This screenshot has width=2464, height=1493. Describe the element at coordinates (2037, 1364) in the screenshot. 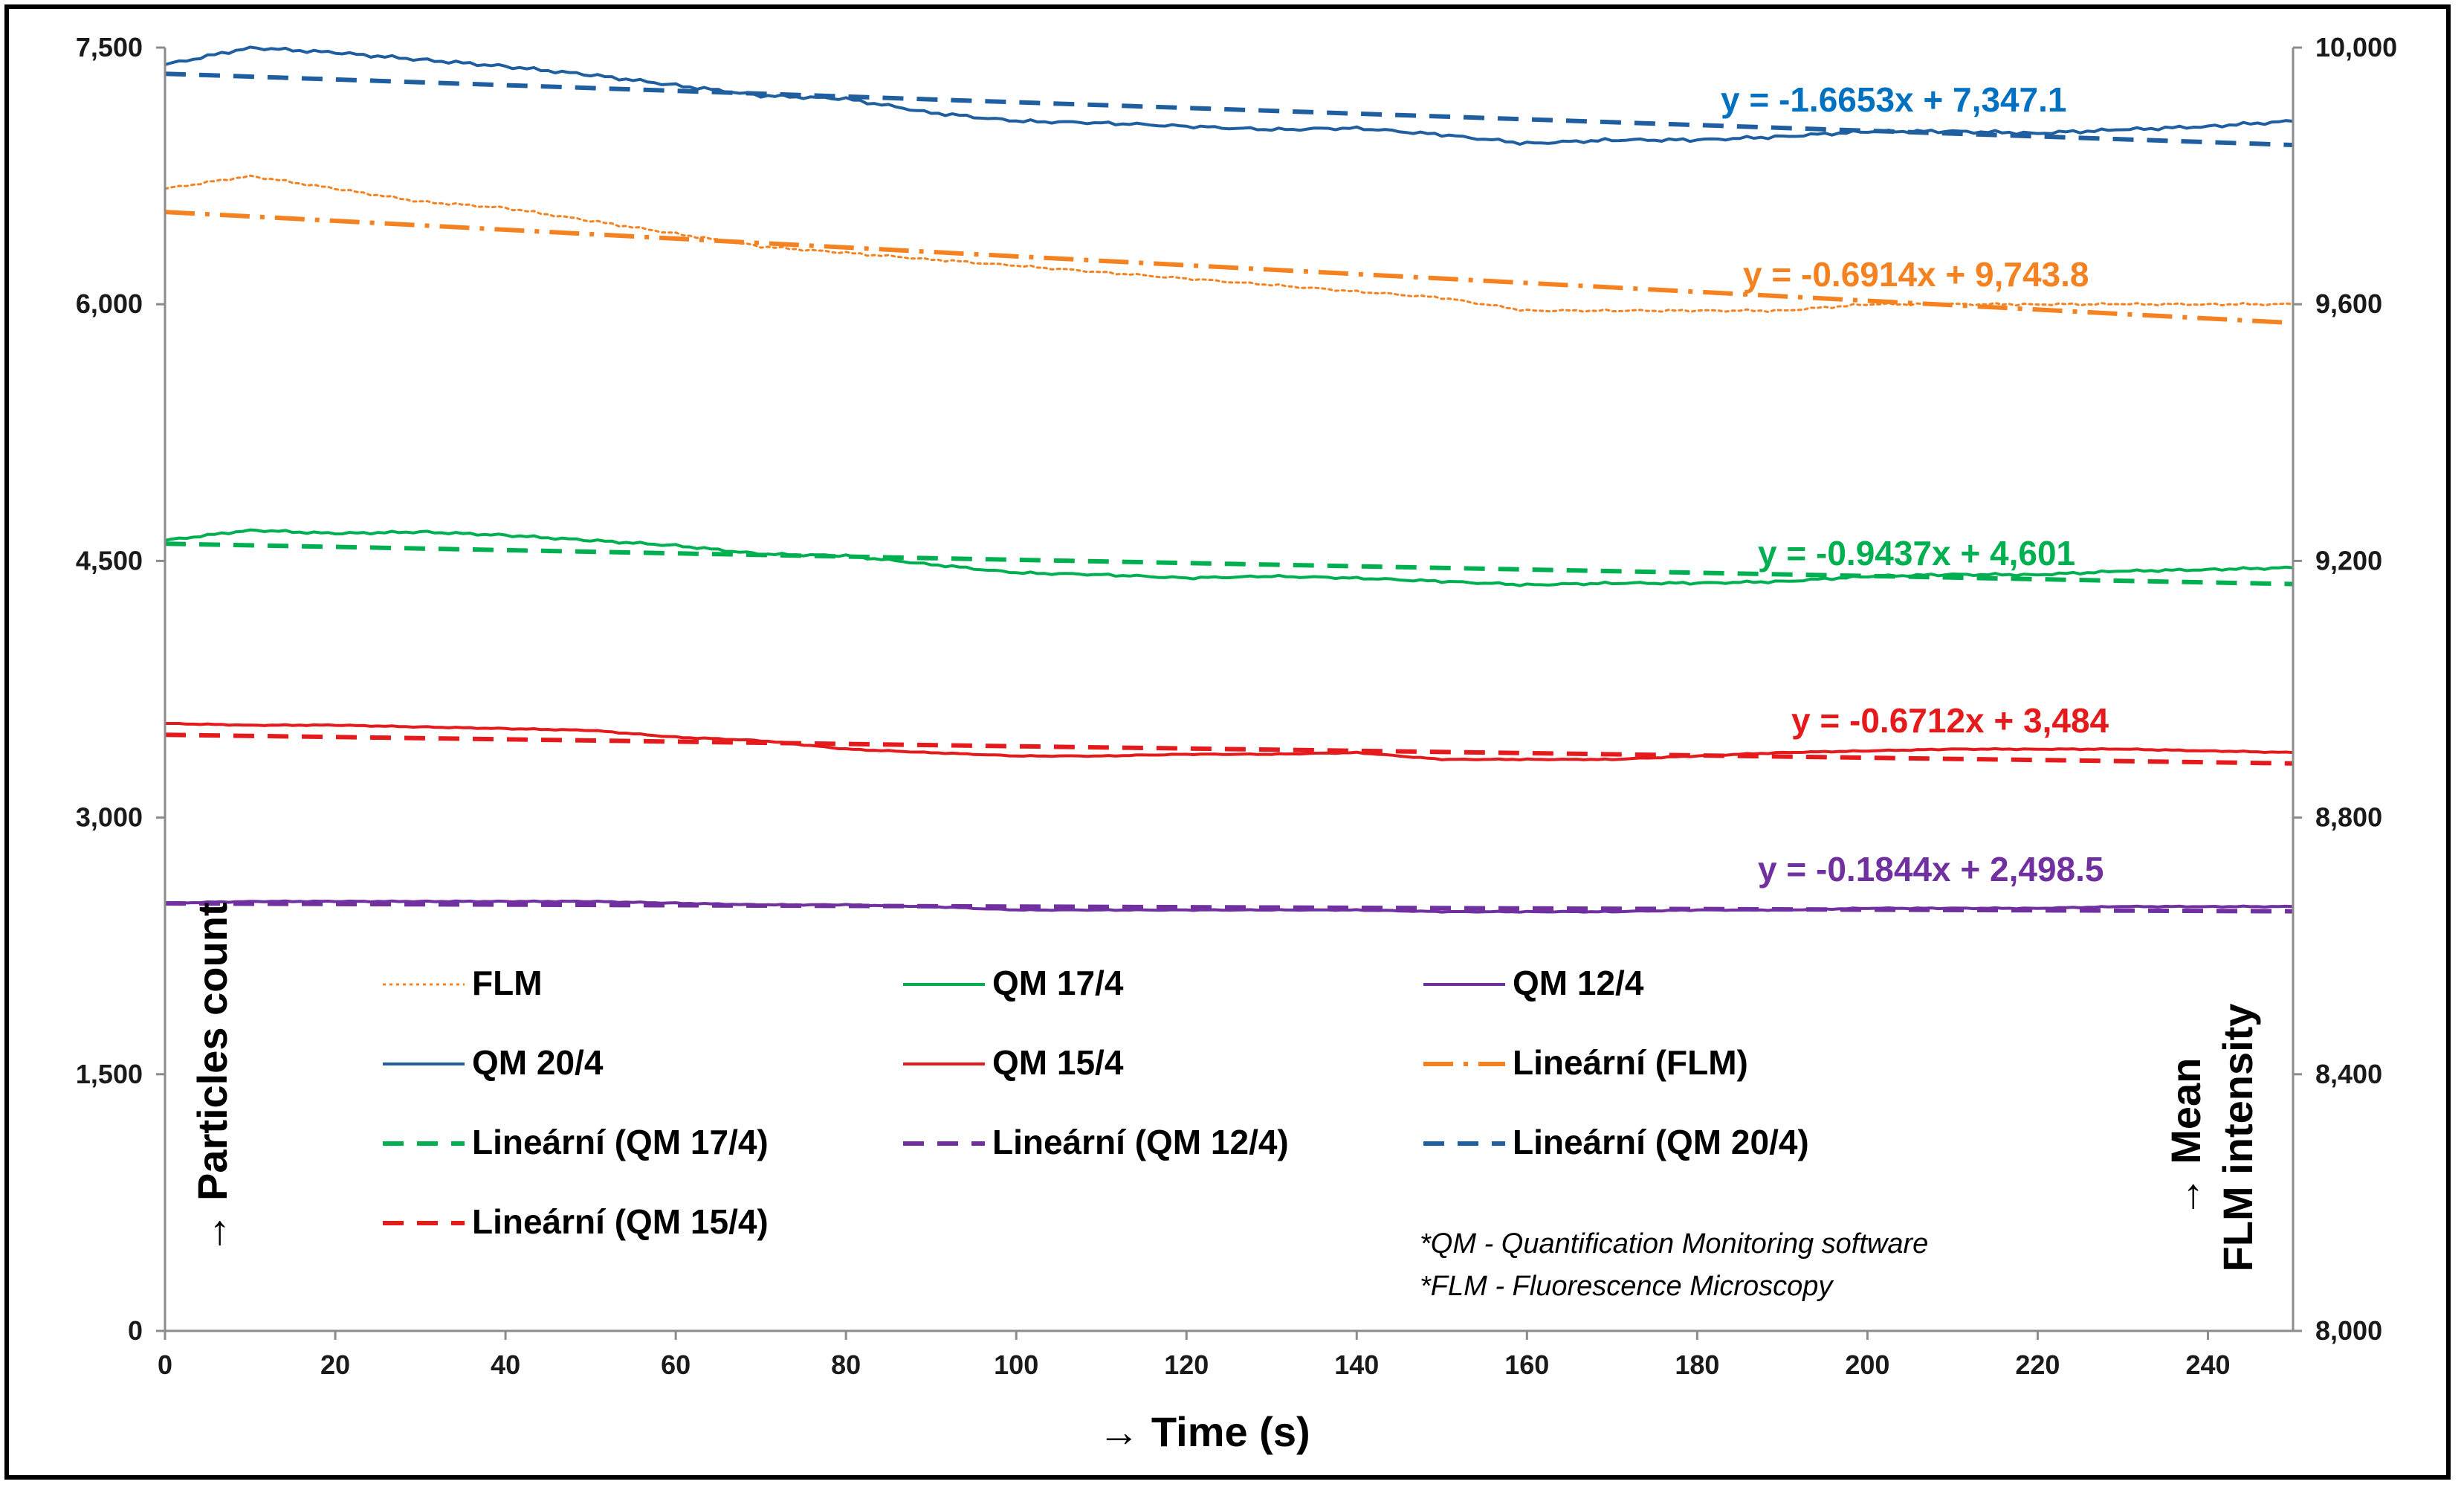

I see `x-tick-label: 220` at that location.